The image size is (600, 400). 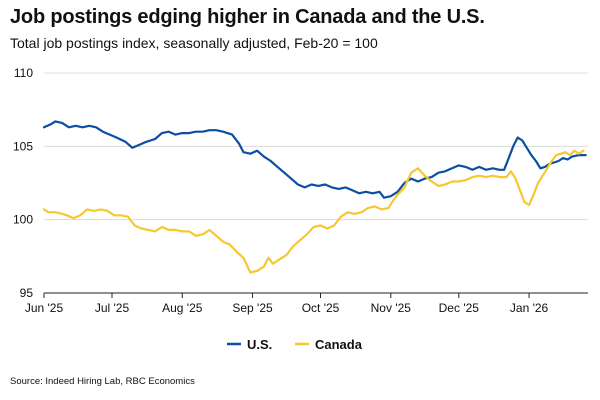 I want to click on x-tick-label-1: Jul '25, so click(x=112, y=308).